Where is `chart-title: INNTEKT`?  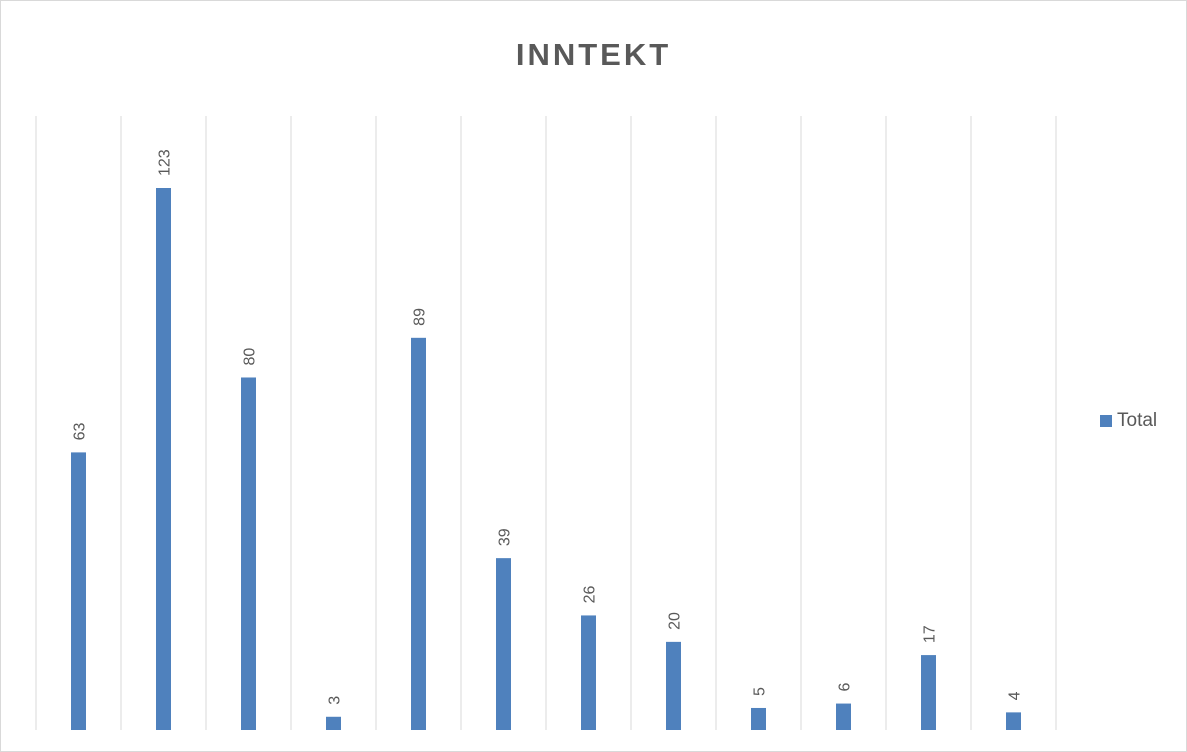
chart-title: INNTEKT is located at coordinates (593, 54).